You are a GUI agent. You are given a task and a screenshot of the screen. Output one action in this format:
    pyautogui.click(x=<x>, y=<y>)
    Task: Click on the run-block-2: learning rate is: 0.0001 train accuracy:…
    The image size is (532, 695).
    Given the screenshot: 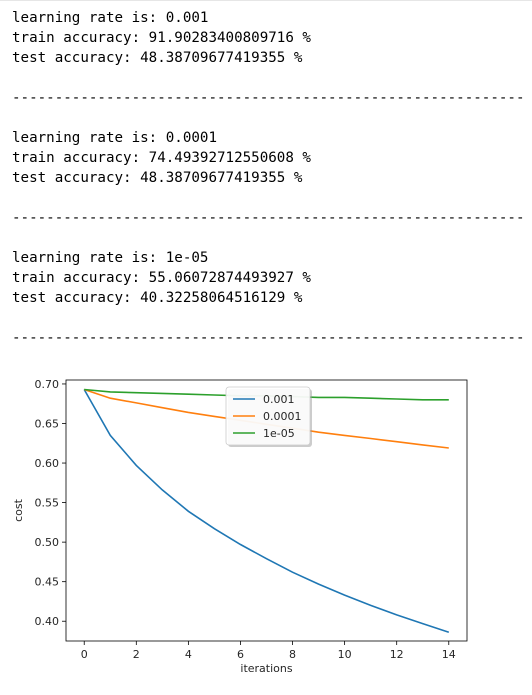 What is the action you would take?
    pyautogui.click(x=161, y=158)
    